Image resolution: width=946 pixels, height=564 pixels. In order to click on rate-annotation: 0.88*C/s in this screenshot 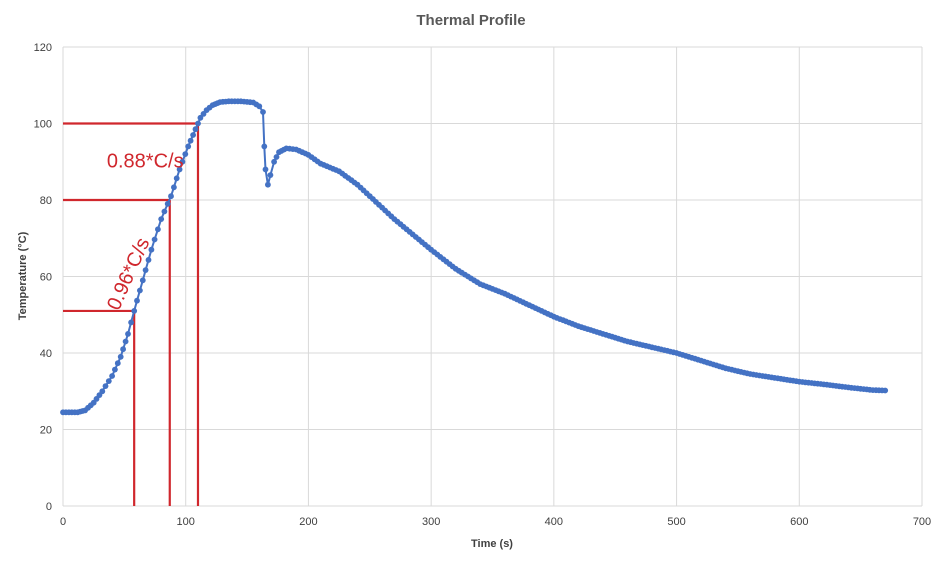, I will do `click(145, 161)`.